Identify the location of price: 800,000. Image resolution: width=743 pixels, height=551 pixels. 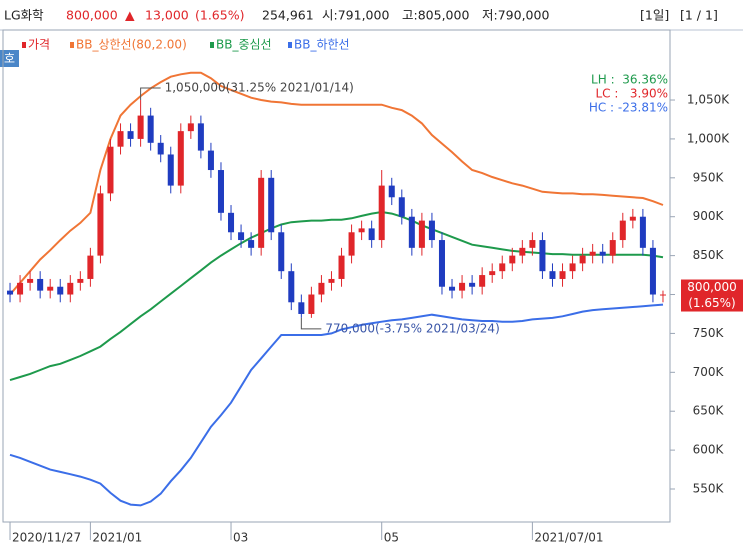
(92, 15).